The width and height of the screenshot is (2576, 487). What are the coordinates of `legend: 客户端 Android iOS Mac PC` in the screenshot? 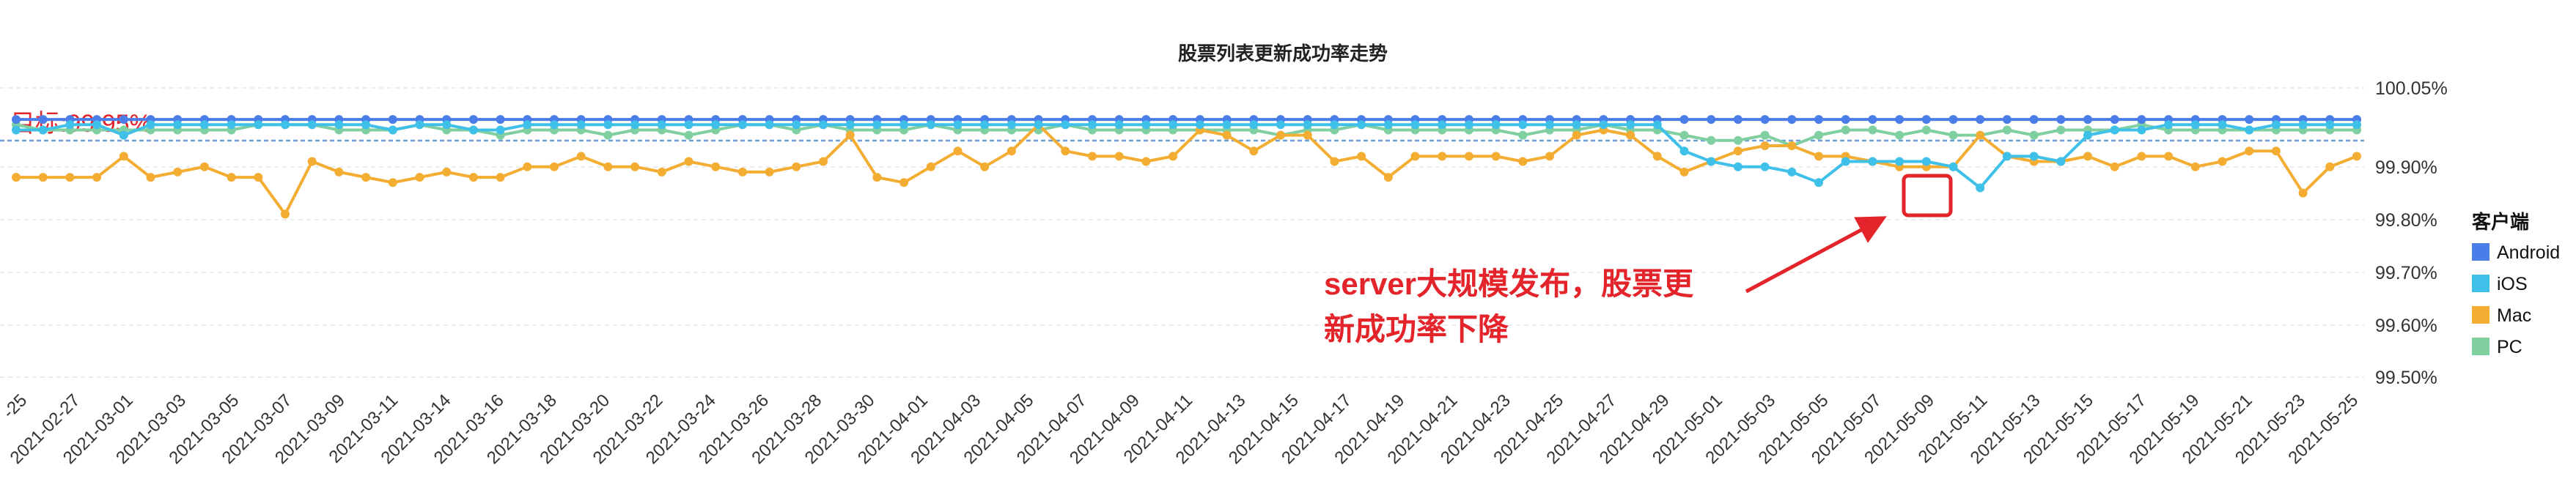 It's located at (2516, 284).